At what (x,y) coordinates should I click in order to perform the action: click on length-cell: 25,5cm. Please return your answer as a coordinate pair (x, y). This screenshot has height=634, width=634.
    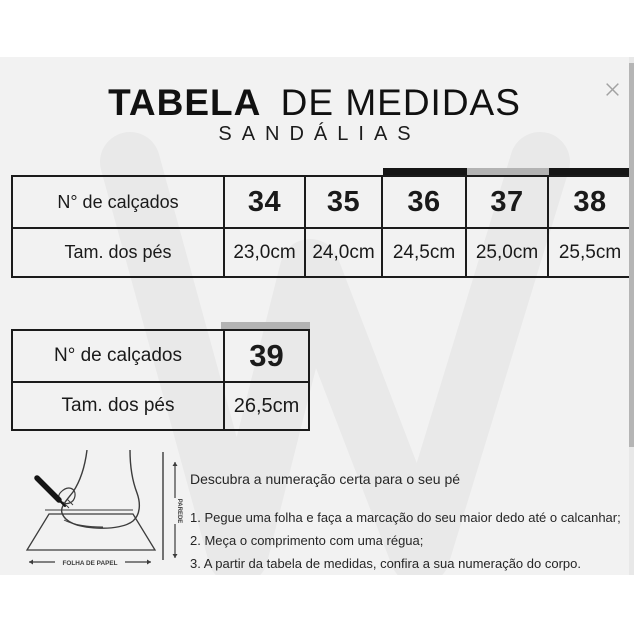
    Looking at the image, I should click on (589, 251).